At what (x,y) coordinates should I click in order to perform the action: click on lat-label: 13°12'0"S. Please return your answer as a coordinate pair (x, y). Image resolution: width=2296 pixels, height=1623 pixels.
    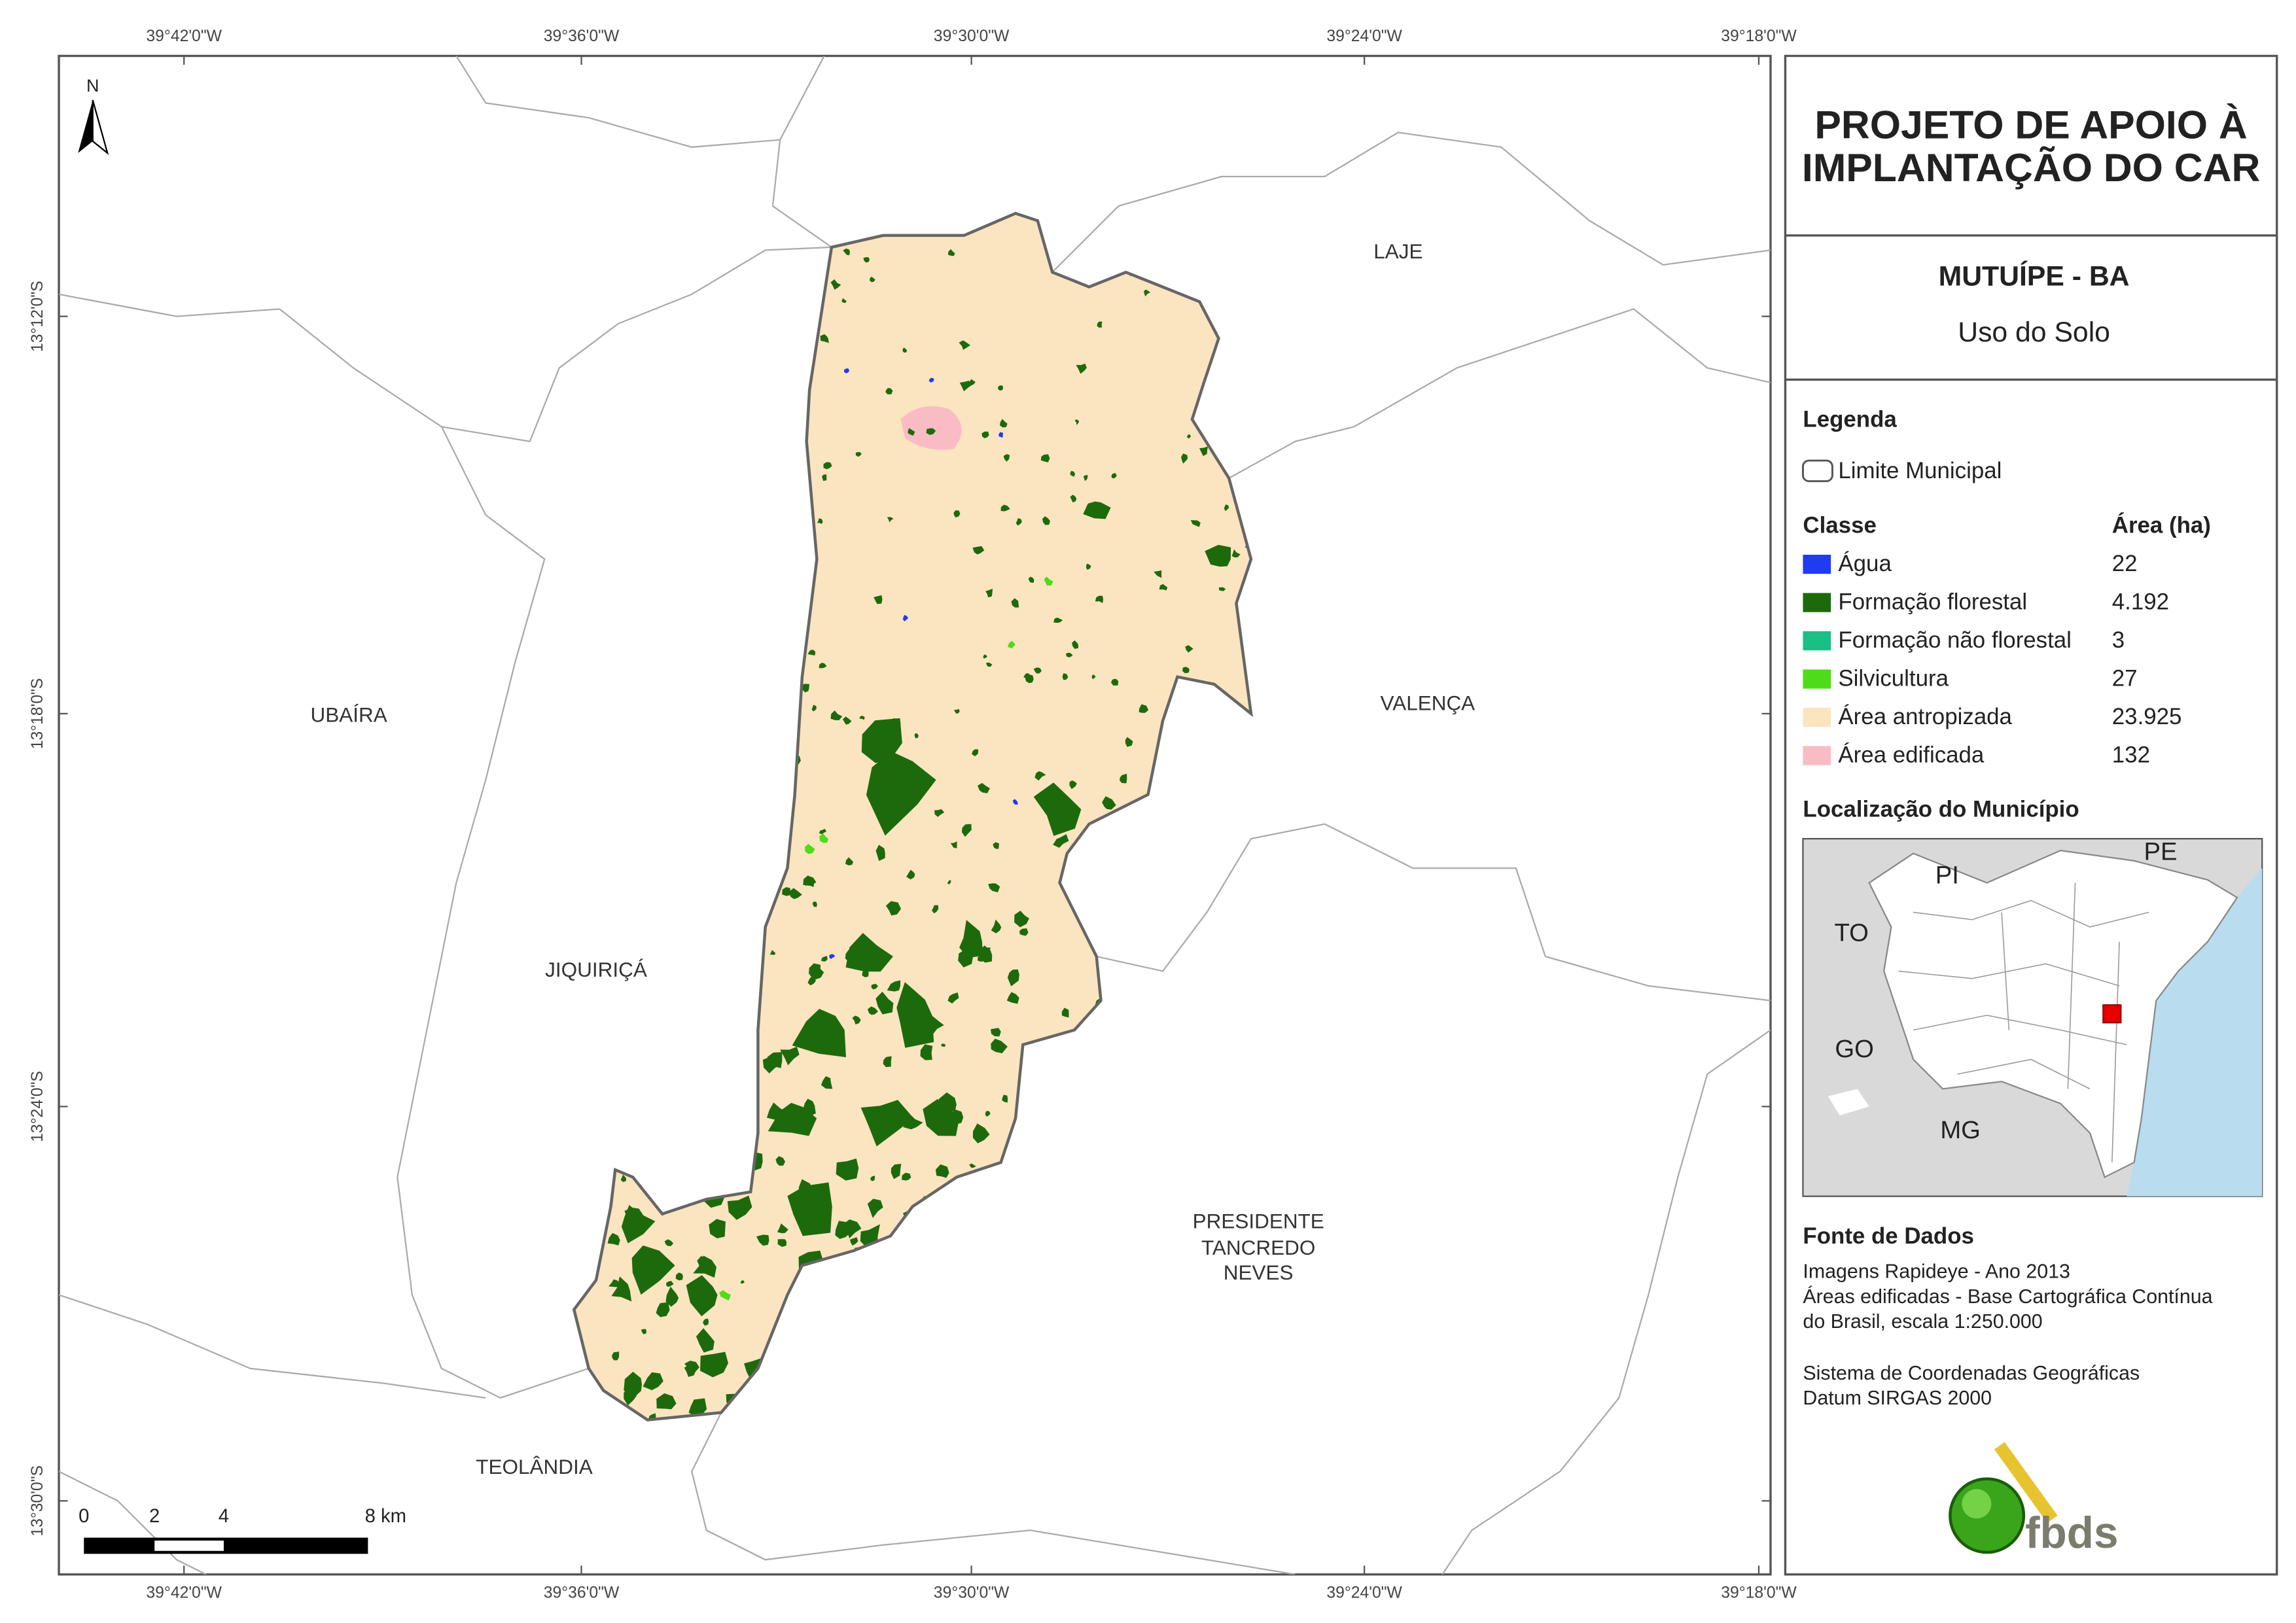
    Looking at the image, I should click on (37, 317).